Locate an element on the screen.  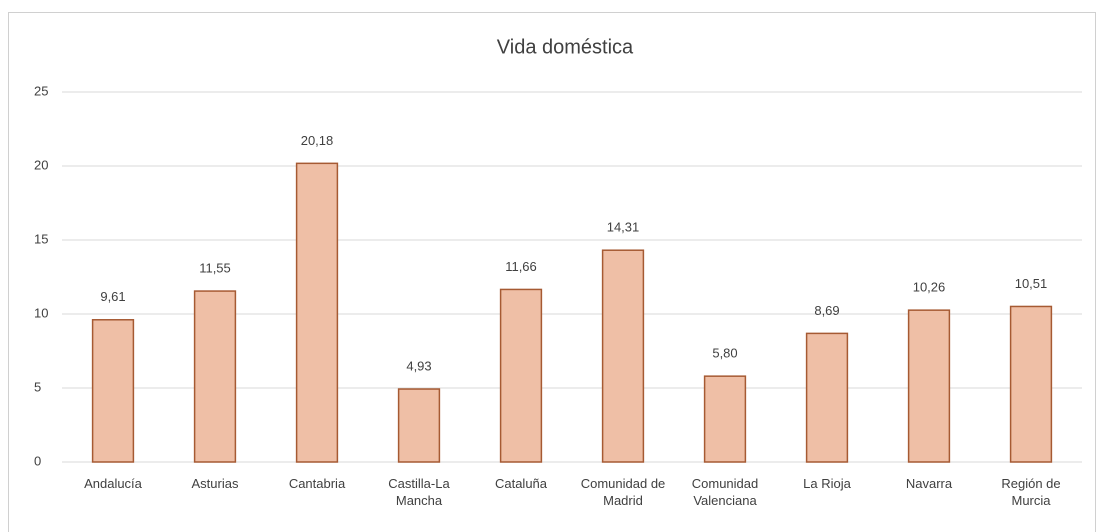
y-tick-label: 10 is located at coordinates (41, 312).